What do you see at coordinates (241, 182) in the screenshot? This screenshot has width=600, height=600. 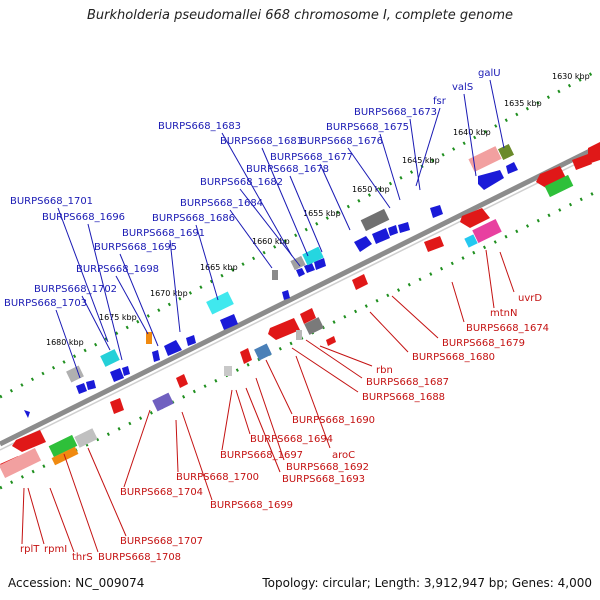 I see `forward-gene-label: BURPS668_1682` at bounding box center [241, 182].